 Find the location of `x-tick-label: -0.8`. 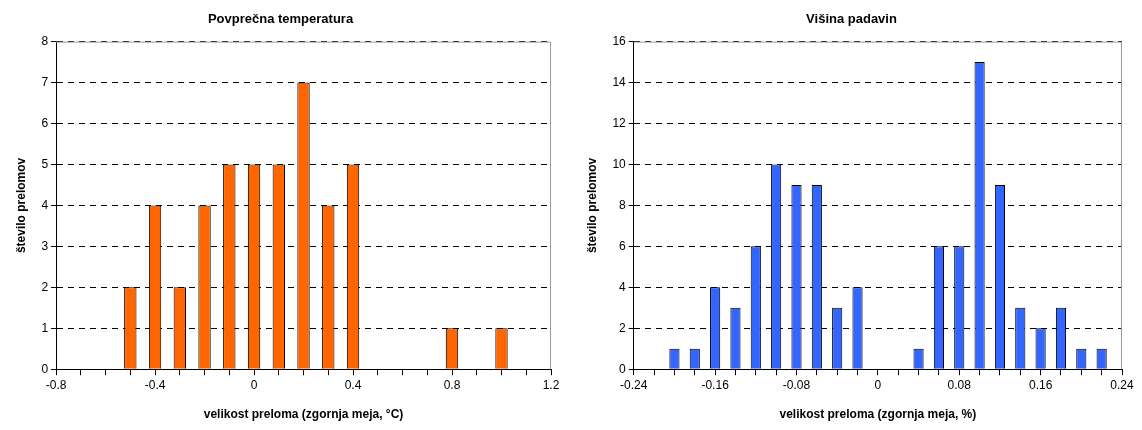

x-tick-label: -0.8 is located at coordinates (56, 384).